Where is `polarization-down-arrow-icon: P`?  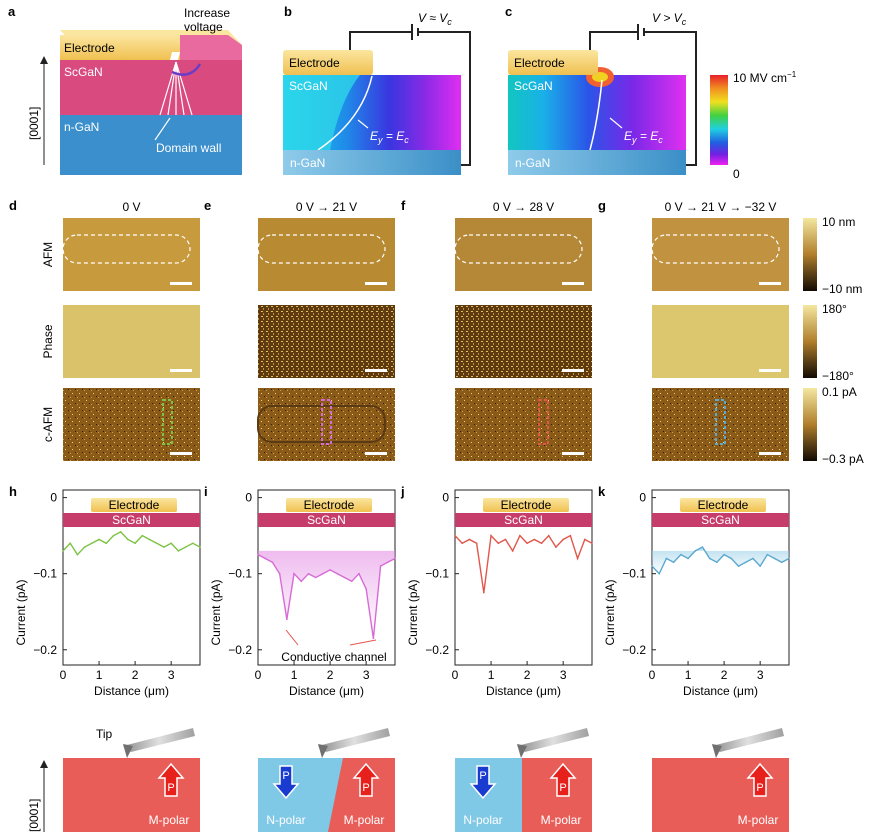
polarization-down-arrow-icon: P is located at coordinates (483, 782).